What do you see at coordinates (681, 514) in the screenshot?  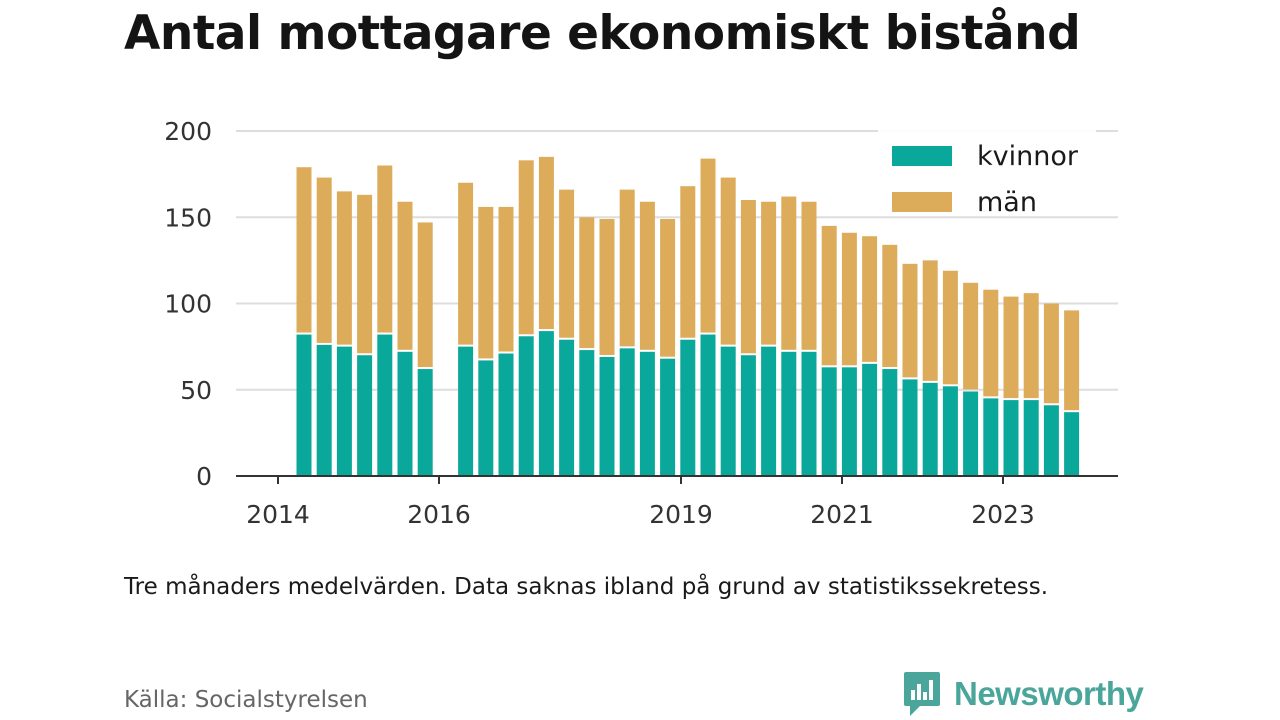 I see `x-tick-label: 2019` at bounding box center [681, 514].